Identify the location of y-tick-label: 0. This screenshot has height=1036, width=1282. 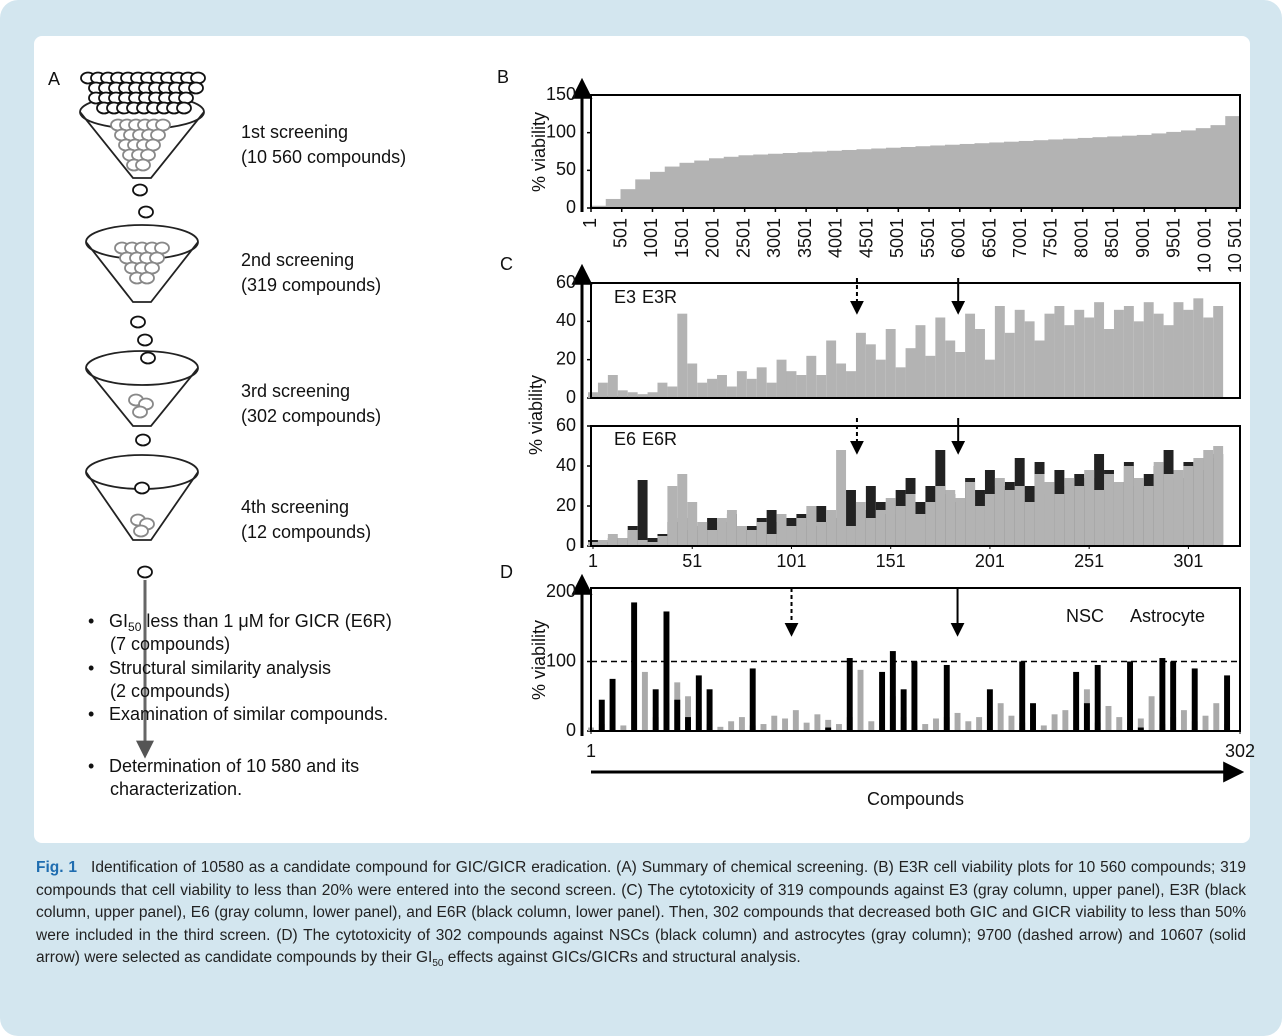
(571, 730).